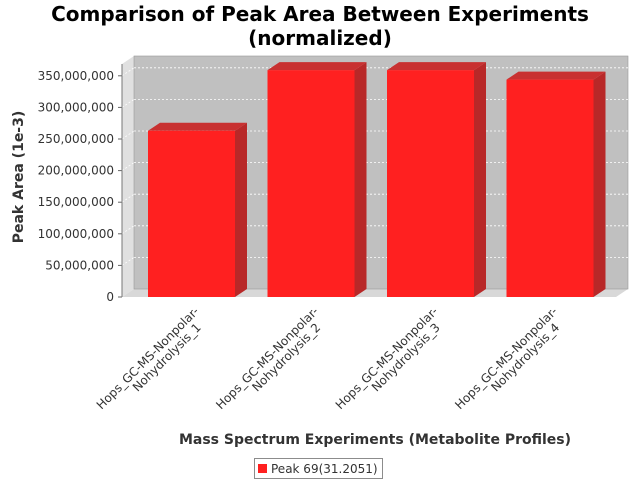 The image size is (640, 480). What do you see at coordinates (76, 202) in the screenshot?
I see `y-tick-label: 150,000,000` at bounding box center [76, 202].